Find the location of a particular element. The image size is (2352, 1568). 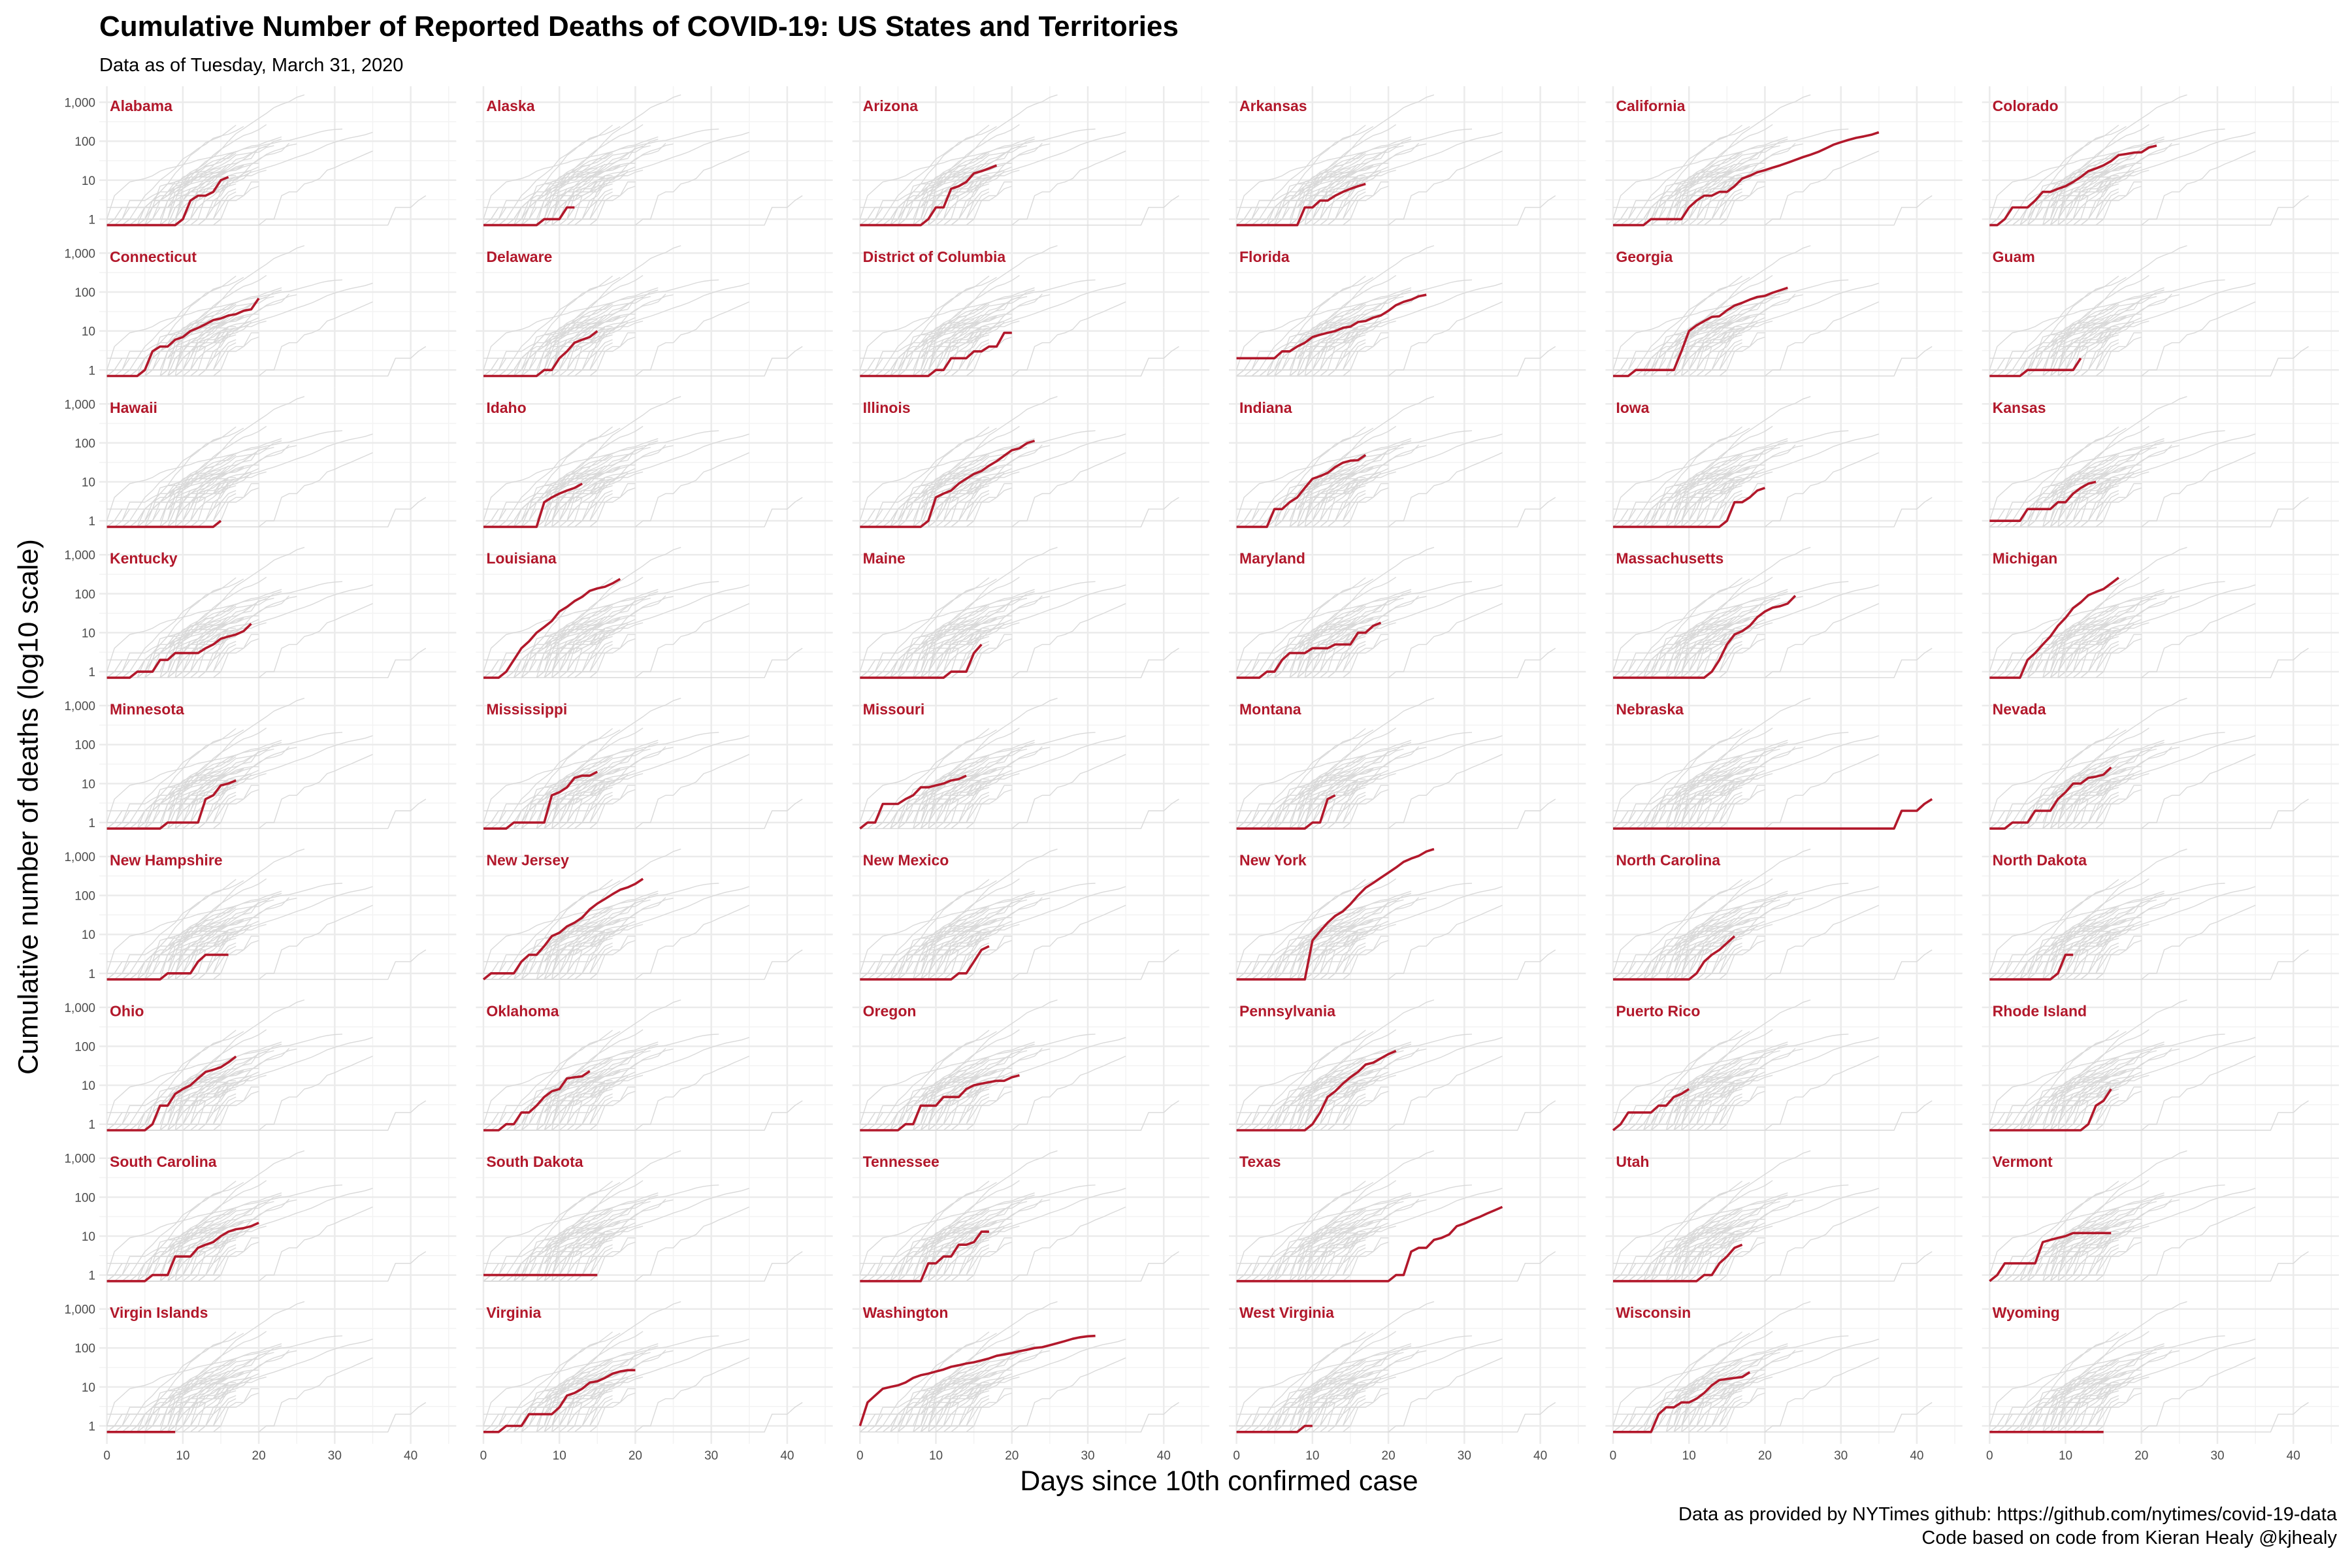

panel-label: Wisconsin is located at coordinates (1653, 1312).